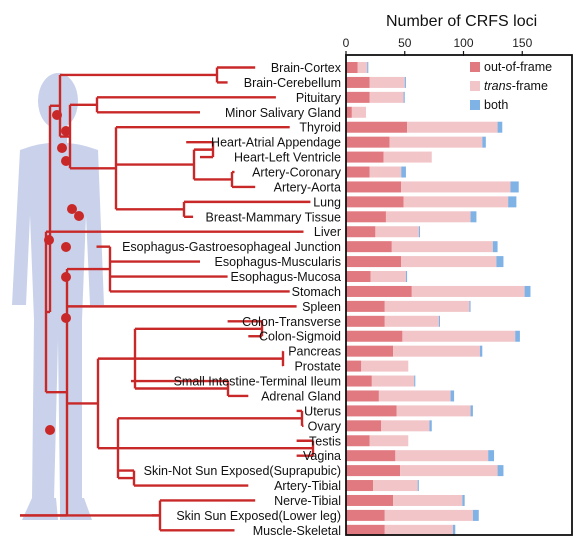  I want to click on legend-label-trans-frame: trans-frame, so click(516, 86).